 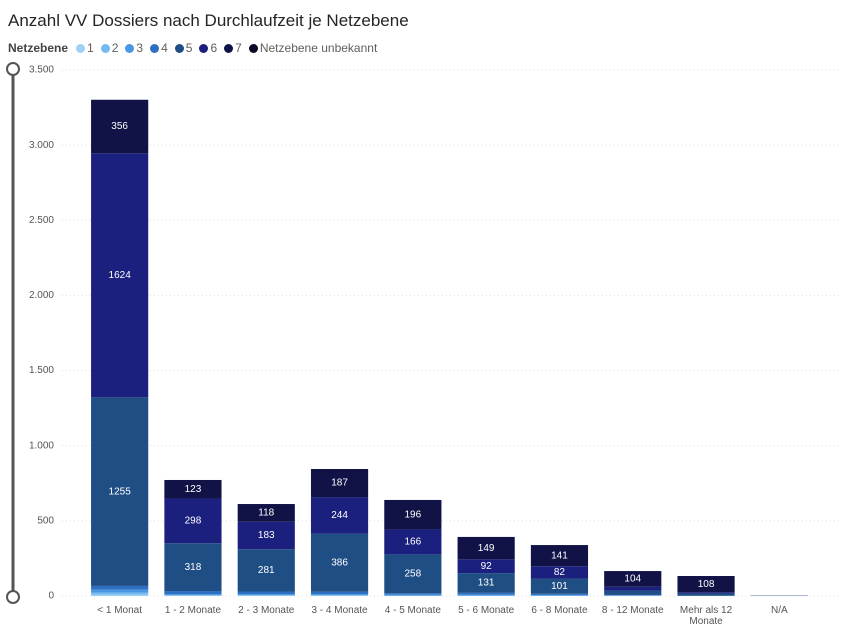 I want to click on data-label: 104, so click(x=632, y=579).